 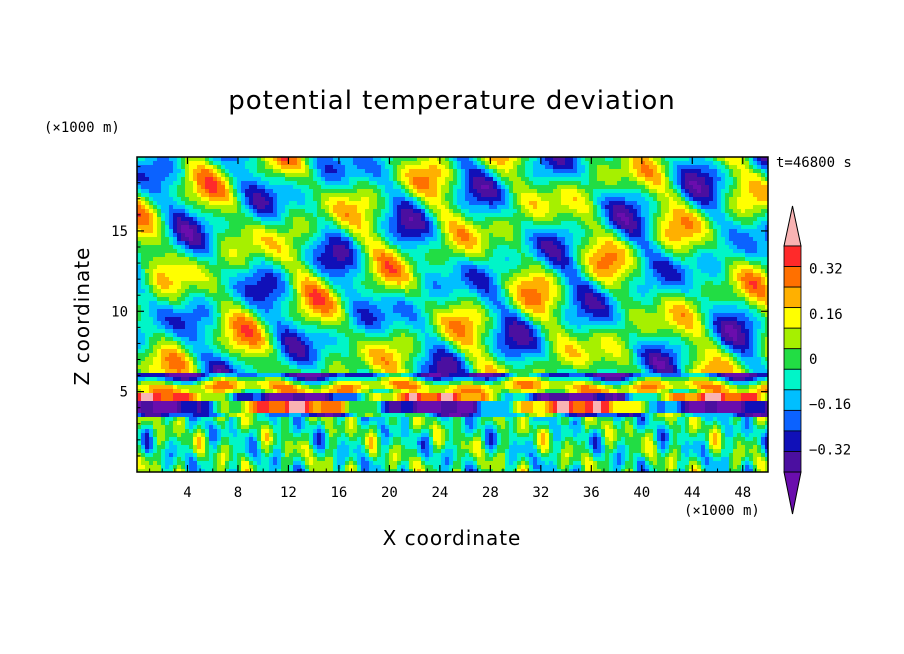 What do you see at coordinates (826, 270) in the screenshot?
I see `colorbar-tick-label: 0.32` at bounding box center [826, 270].